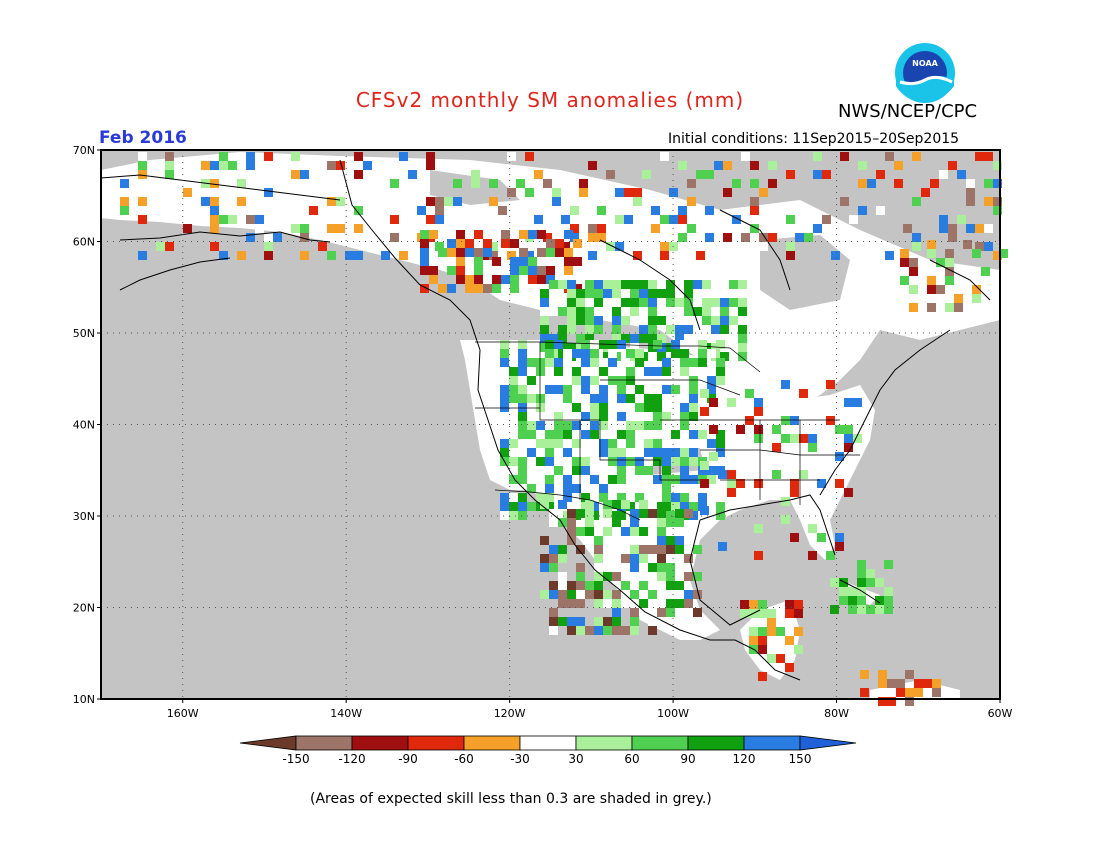 The image size is (1100, 850). Describe the element at coordinates (925, 63) in the screenshot. I see `noaa-logo-text: NOAA` at that location.